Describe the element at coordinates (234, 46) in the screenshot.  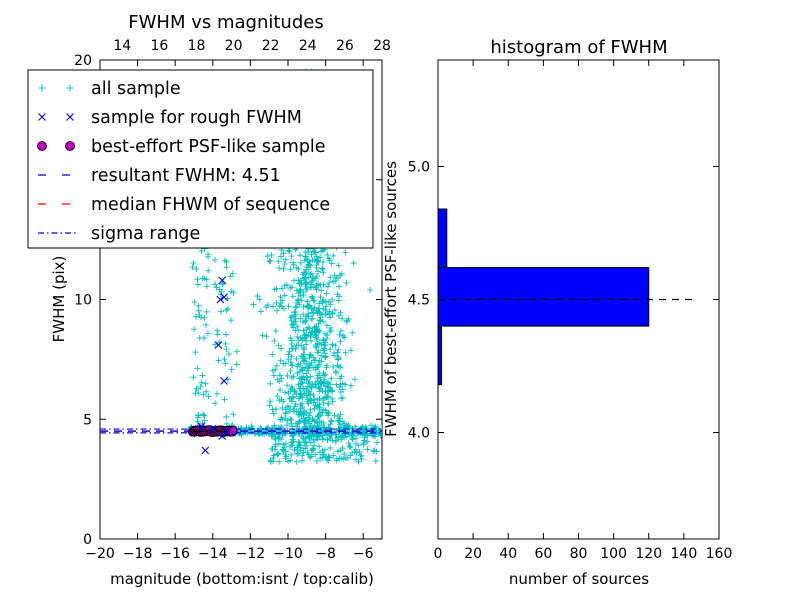
I see `top-x-tick-label: 20` at that location.